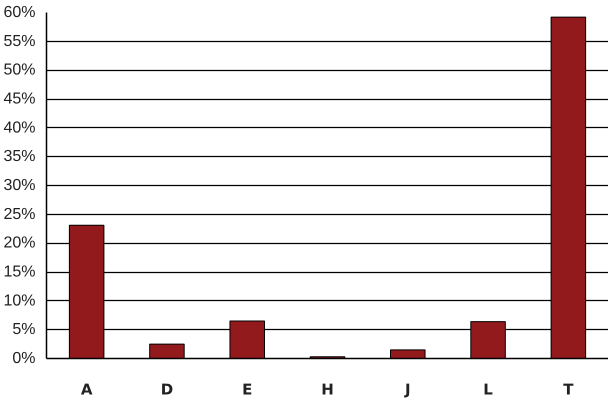 This screenshot has width=608, height=401. What do you see at coordinates (19, 99) in the screenshot?
I see `y-tick-label: 45%` at bounding box center [19, 99].